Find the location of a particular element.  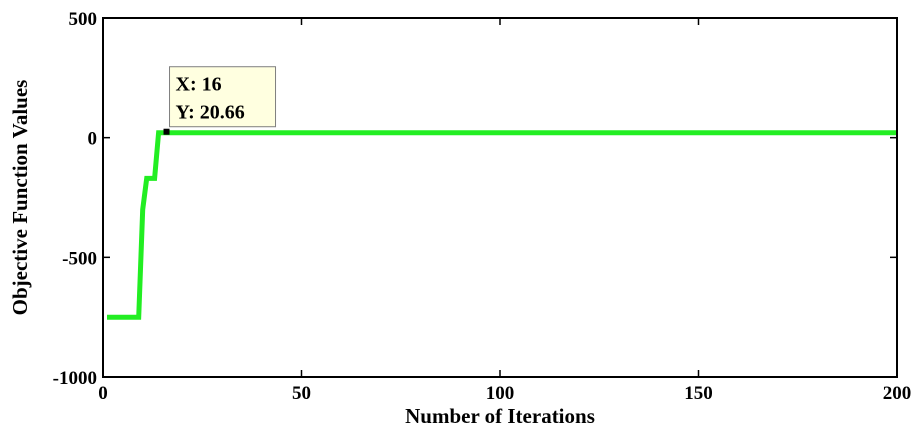

y-tick-label: -1000 is located at coordinates (75, 378).